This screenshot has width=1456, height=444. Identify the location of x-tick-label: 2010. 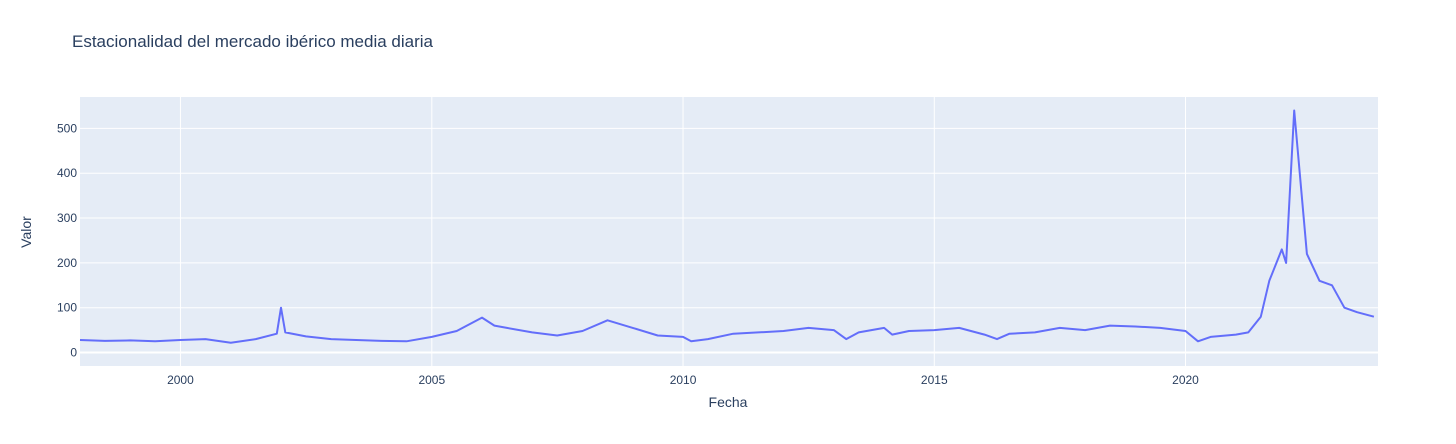
(683, 380).